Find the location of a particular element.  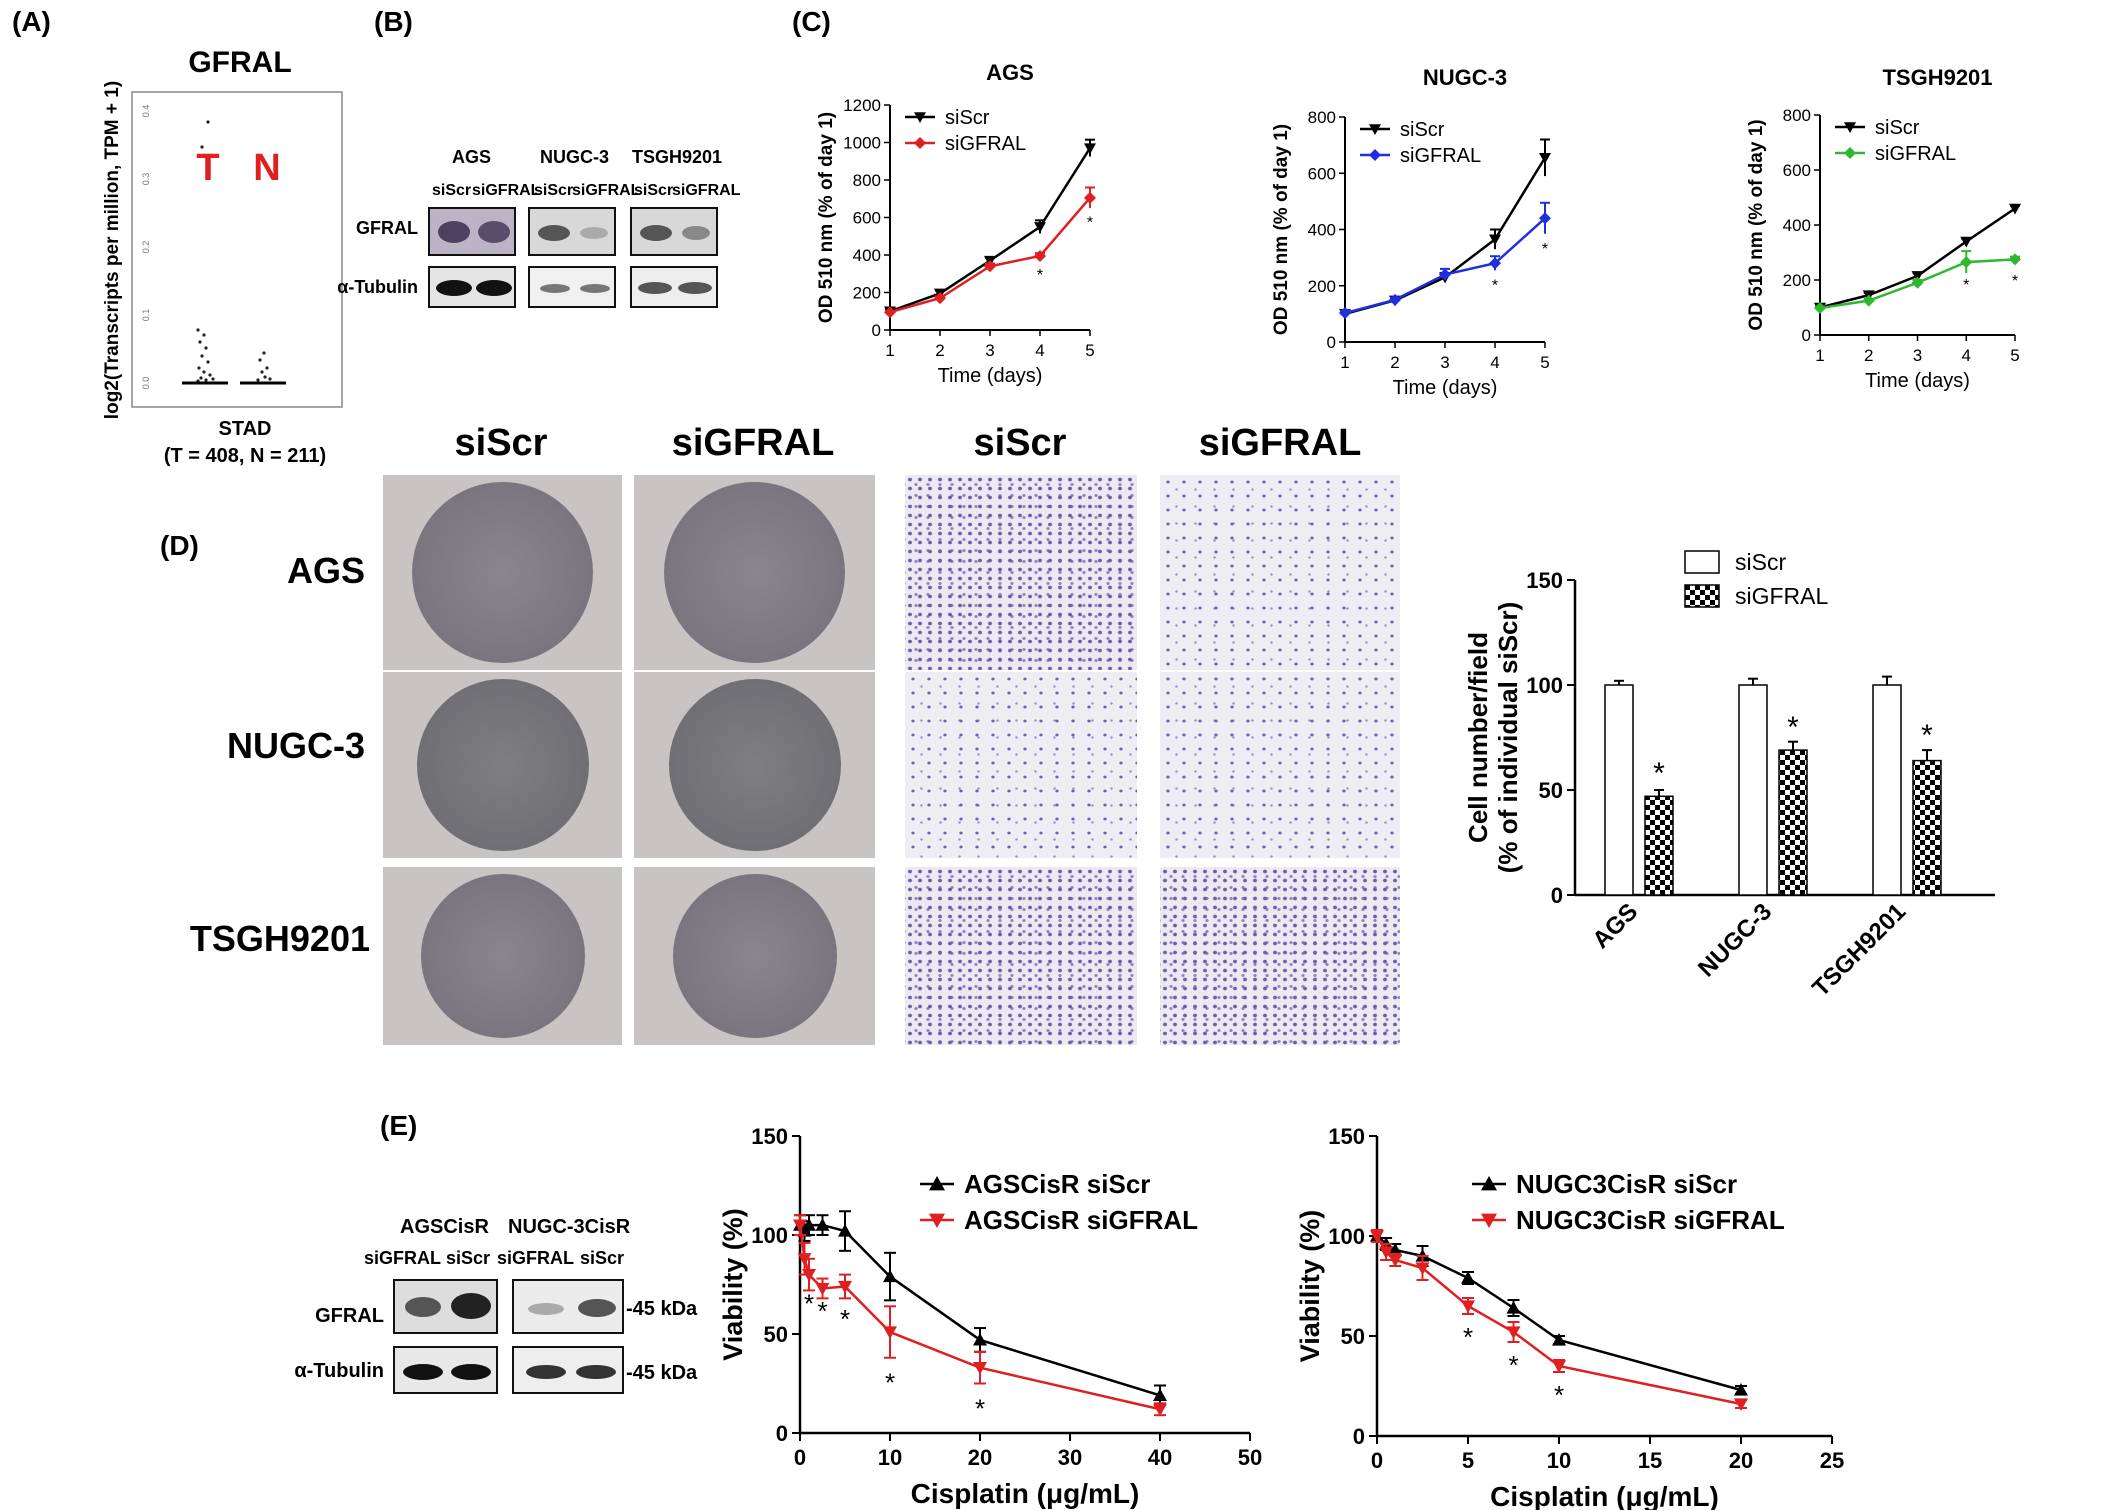

blot-b-cell-nugc3: NUGC-3 is located at coordinates (575, 157).